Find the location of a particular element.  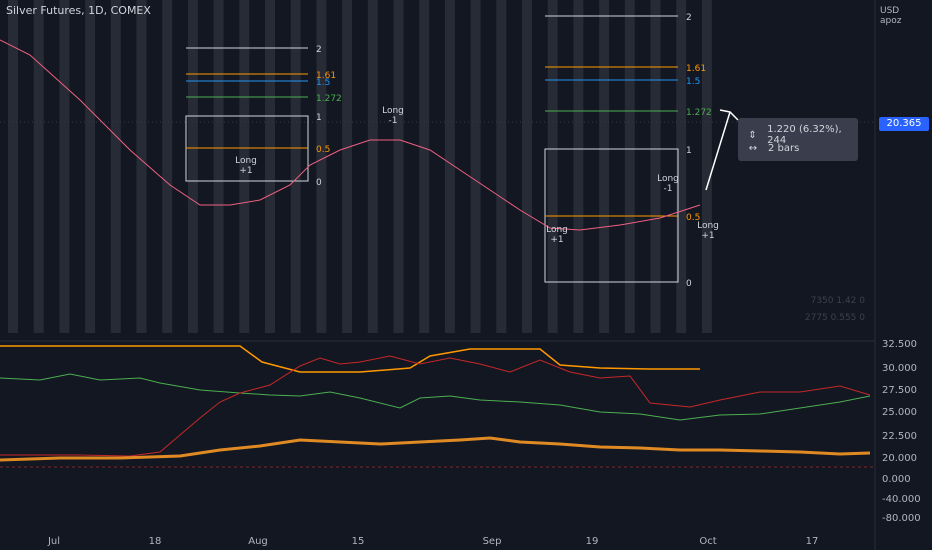

osc-tick: 22.500 is located at coordinates (899, 436).